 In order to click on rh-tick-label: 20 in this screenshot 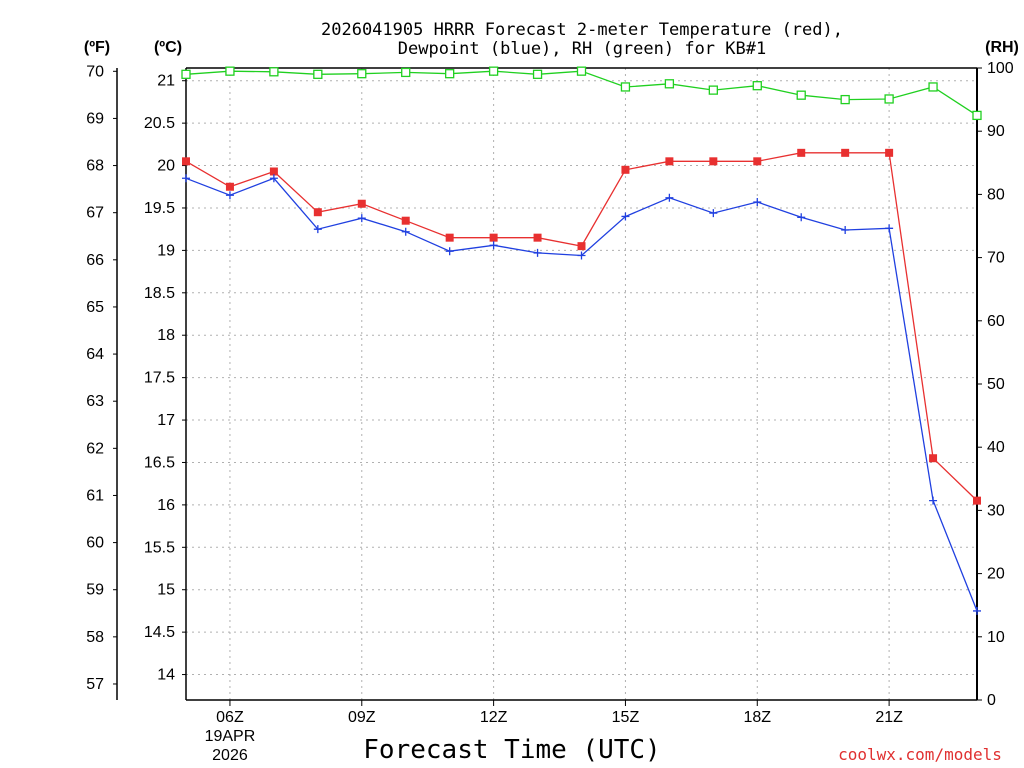, I will do `click(996, 574)`.